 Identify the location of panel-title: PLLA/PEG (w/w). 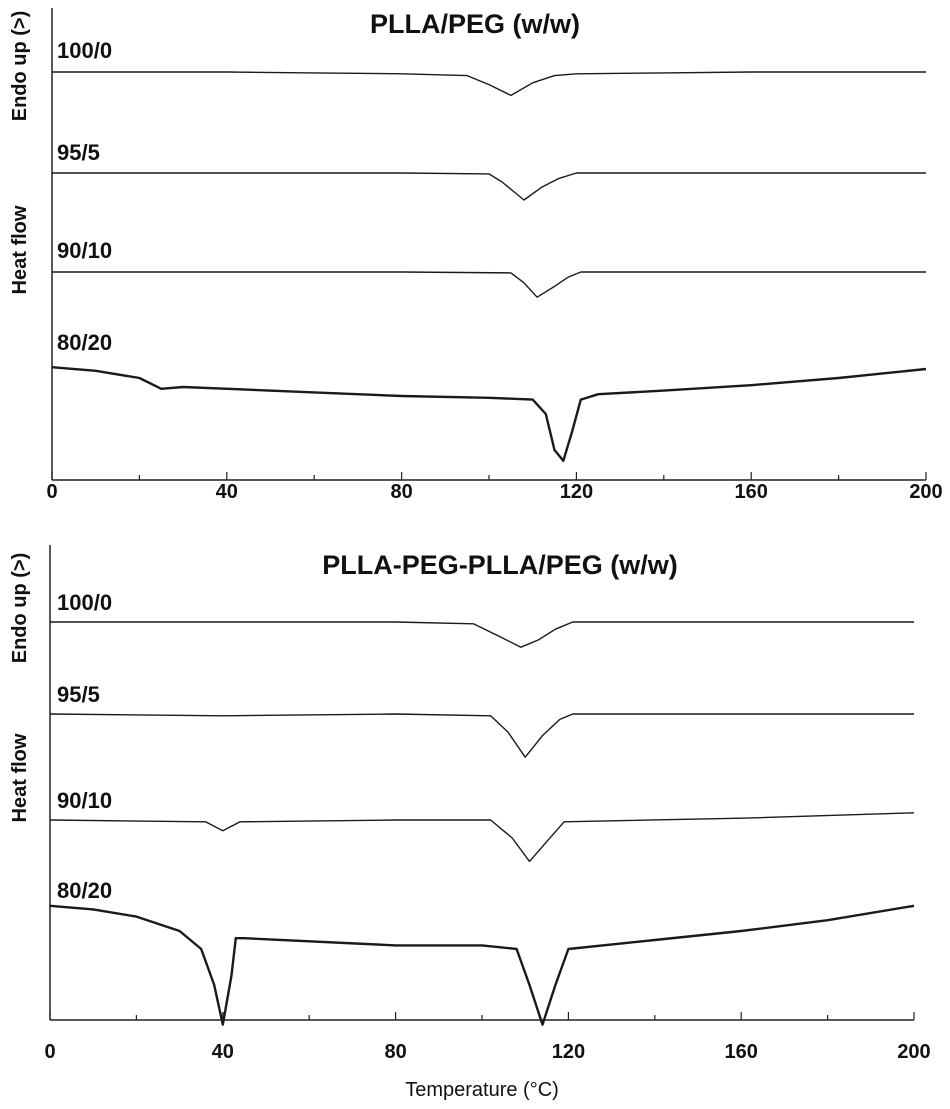
(475, 24).